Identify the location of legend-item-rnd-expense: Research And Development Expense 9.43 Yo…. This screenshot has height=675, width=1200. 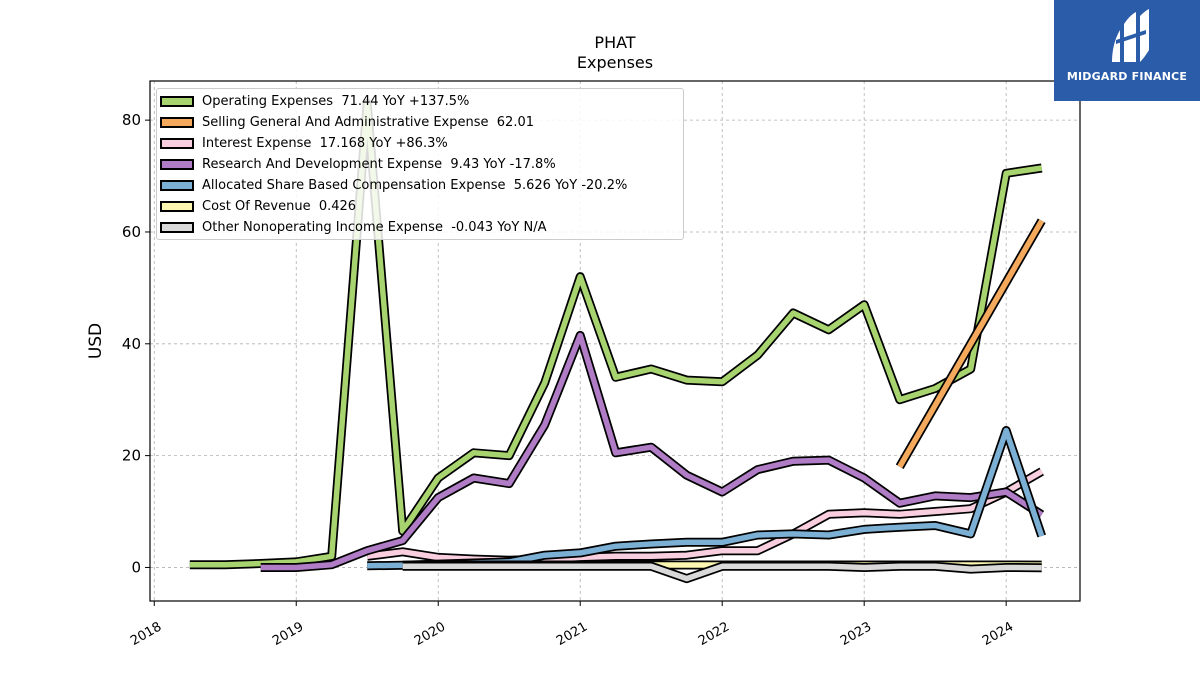
(358, 164).